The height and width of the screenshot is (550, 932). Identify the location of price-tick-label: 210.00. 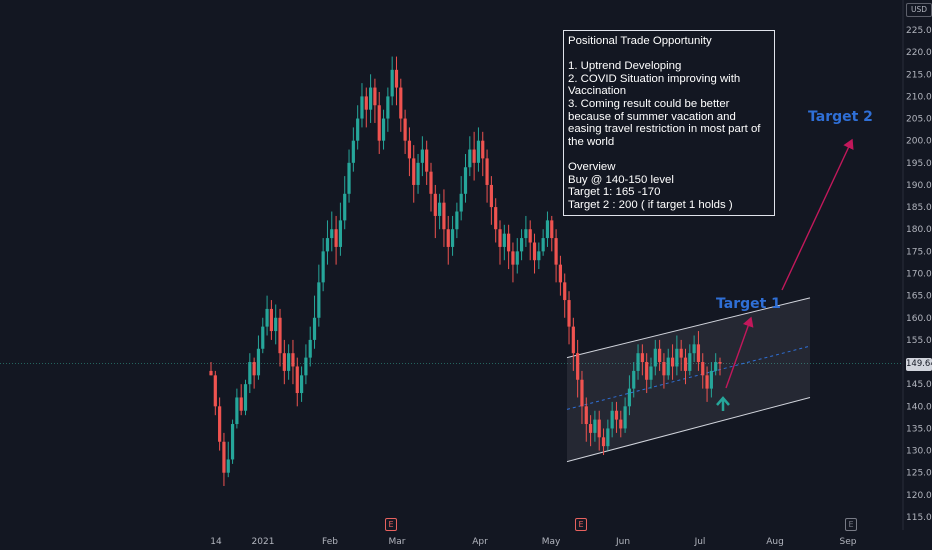
(919, 97).